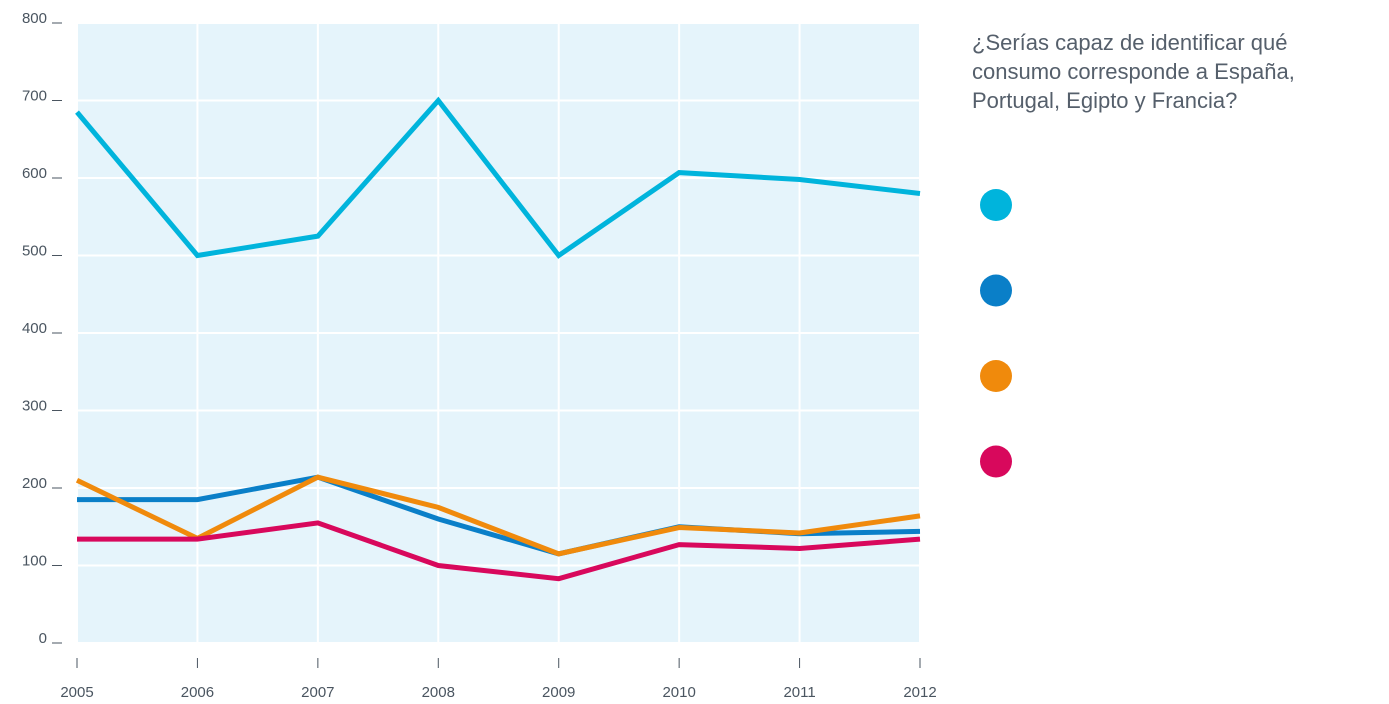 The width and height of the screenshot is (1389, 704). I want to click on y-tick-label: 600, so click(34, 173).